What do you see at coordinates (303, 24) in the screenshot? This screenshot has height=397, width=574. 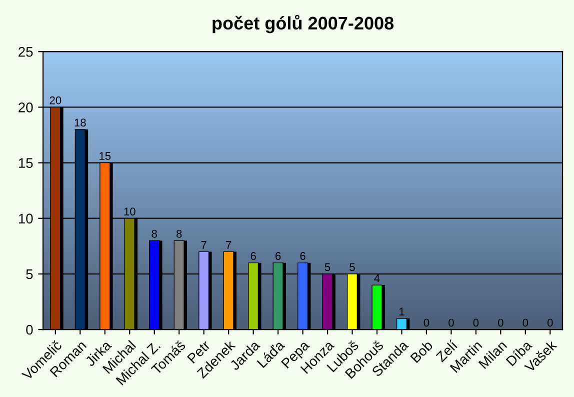 I see `chart-title: počet gólů 2007-2008` at bounding box center [303, 24].